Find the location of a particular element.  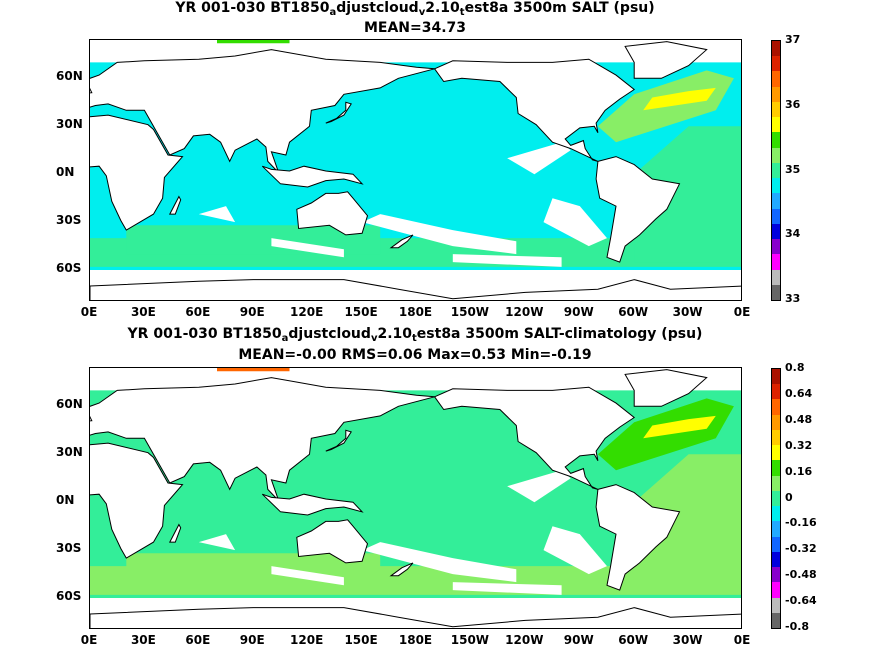

colorbar-tick-label: -0.64 is located at coordinates (801, 601).